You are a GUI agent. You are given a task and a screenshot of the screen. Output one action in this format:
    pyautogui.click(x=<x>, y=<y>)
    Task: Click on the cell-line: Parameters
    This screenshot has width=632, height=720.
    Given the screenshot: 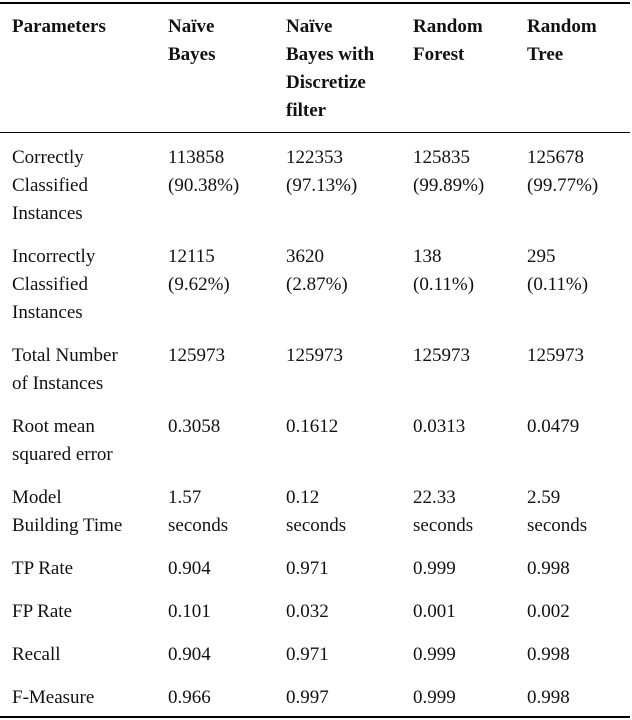 What is the action you would take?
    pyautogui.click(x=59, y=26)
    